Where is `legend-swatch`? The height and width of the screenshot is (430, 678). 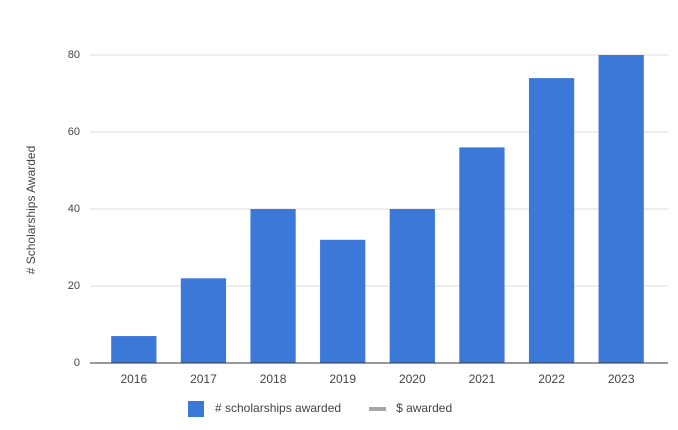
legend-swatch is located at coordinates (196, 409).